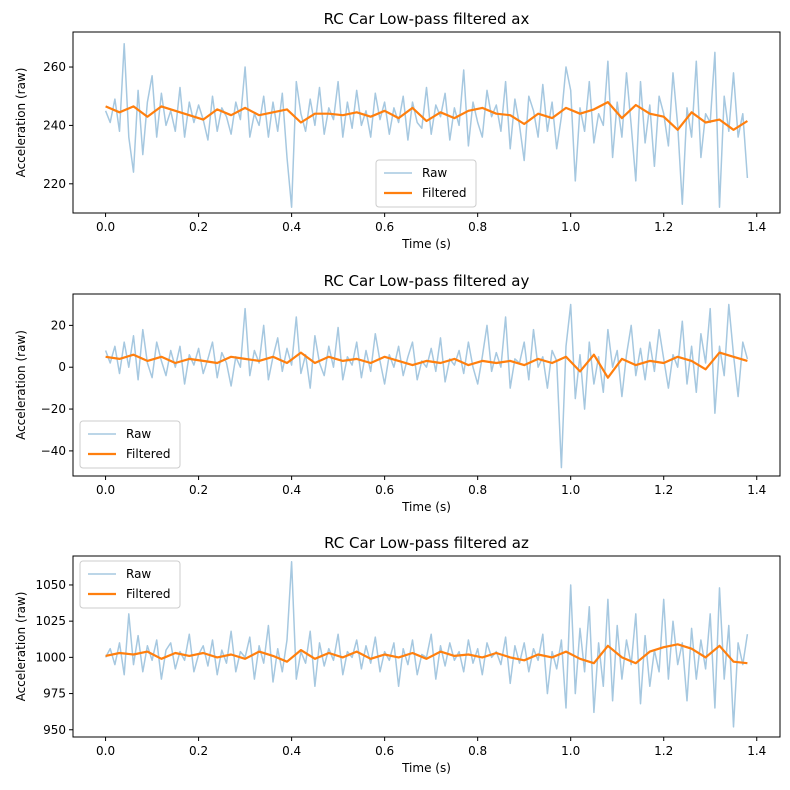 The height and width of the screenshot is (790, 790). What do you see at coordinates (53, 451) in the screenshot?
I see `y-tick-label: −40` at bounding box center [53, 451].